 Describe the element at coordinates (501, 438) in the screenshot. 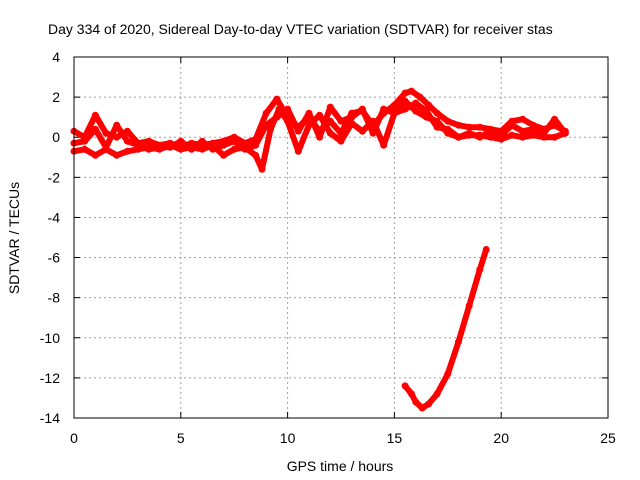

I see `x-tick-label: 20` at that location.